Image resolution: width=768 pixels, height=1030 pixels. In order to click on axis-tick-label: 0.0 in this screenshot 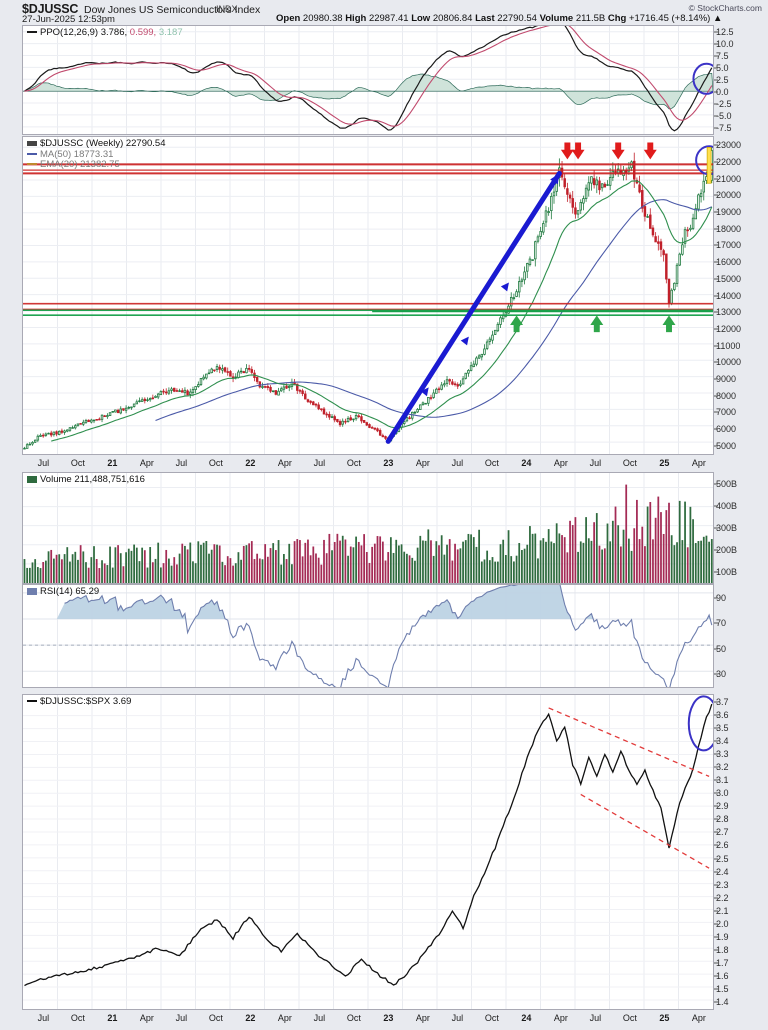, I will do `click(722, 92)`.